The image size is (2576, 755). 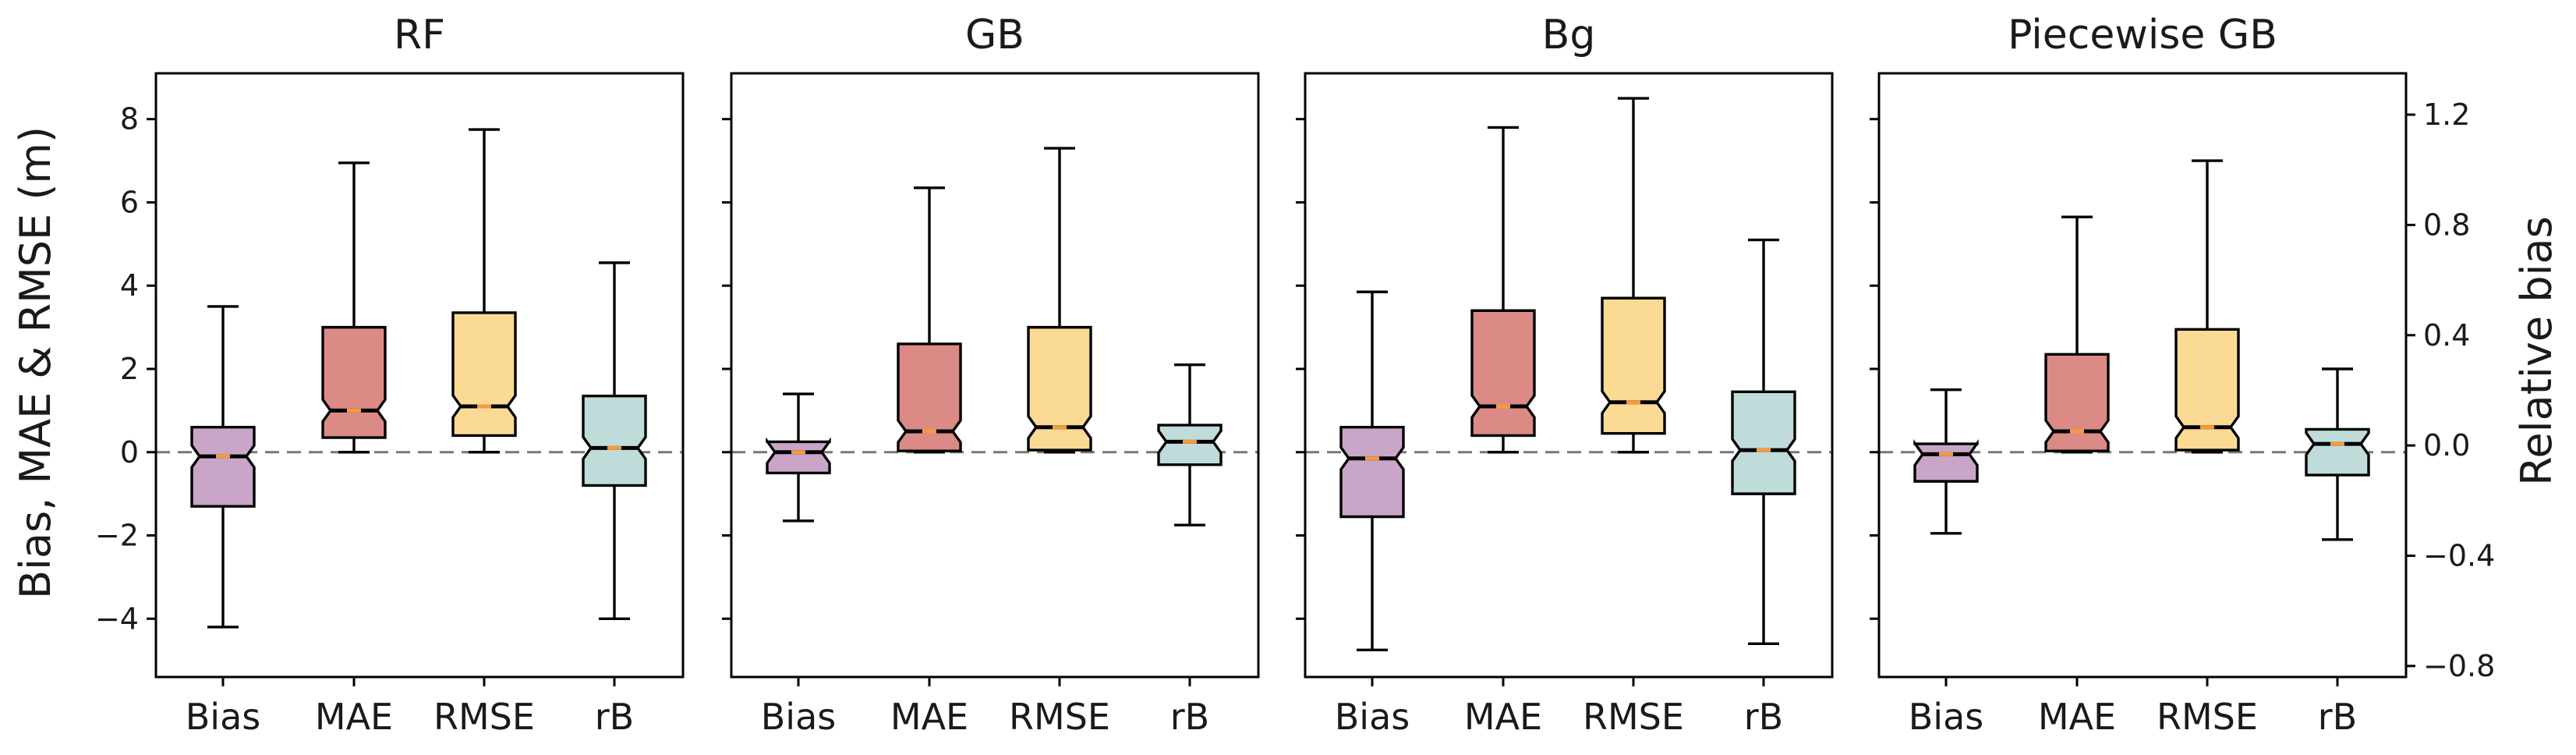 What do you see at coordinates (129, 285) in the screenshot?
I see `left-y-tick-label: 4` at bounding box center [129, 285].